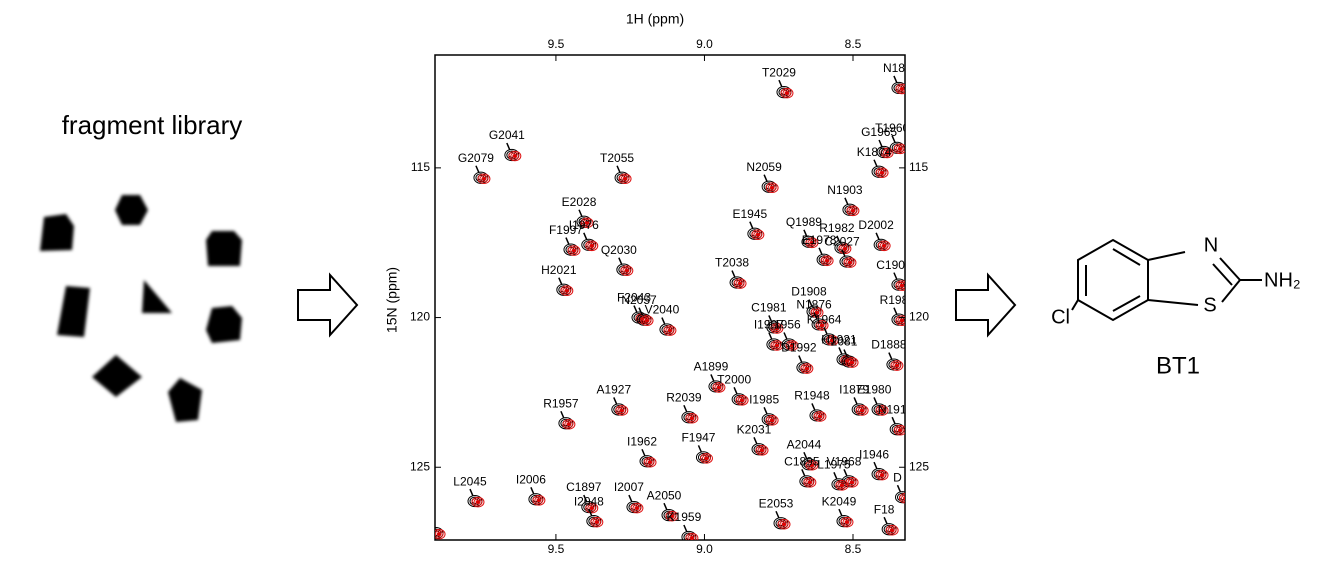 This screenshot has height=567, width=1339. What do you see at coordinates (804, 222) in the screenshot?
I see `peak-label: Q1989` at bounding box center [804, 222].